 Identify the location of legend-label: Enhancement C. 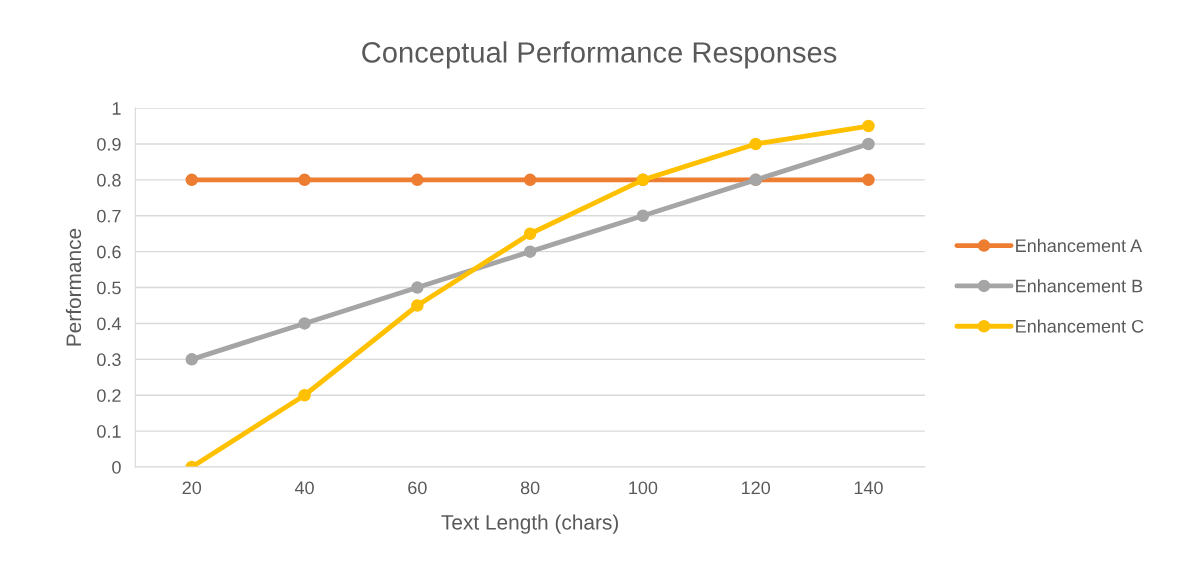
(1080, 326).